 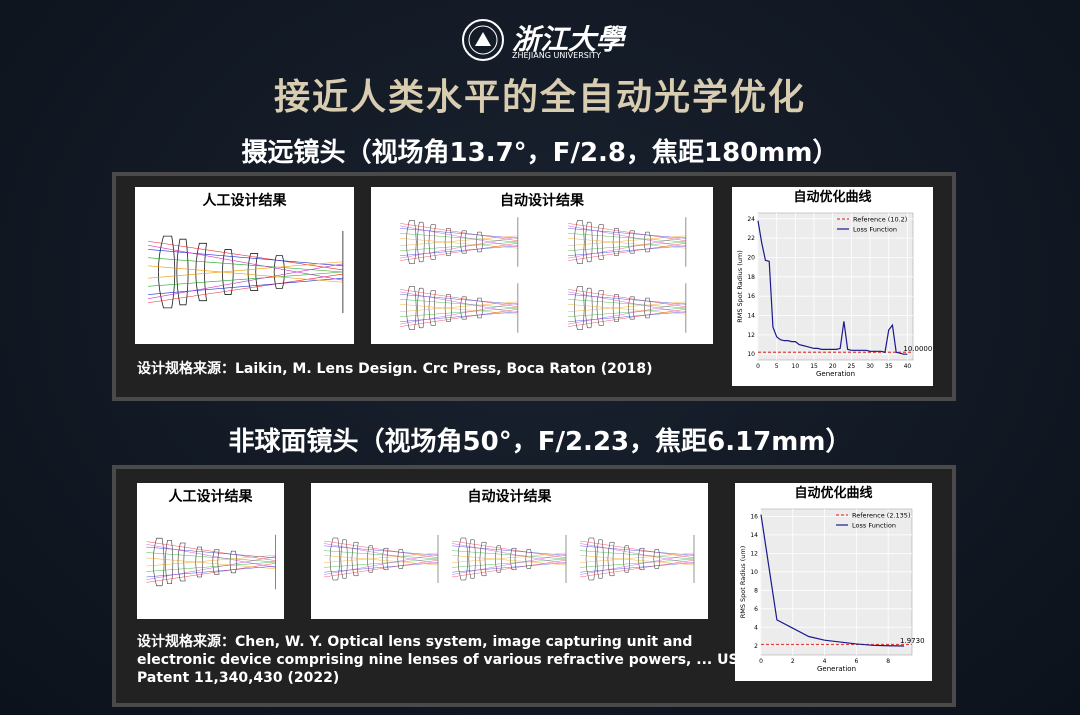 What do you see at coordinates (238, 678) in the screenshot?
I see `source-line: Patent 11,340,430 (2022)` at bounding box center [238, 678].